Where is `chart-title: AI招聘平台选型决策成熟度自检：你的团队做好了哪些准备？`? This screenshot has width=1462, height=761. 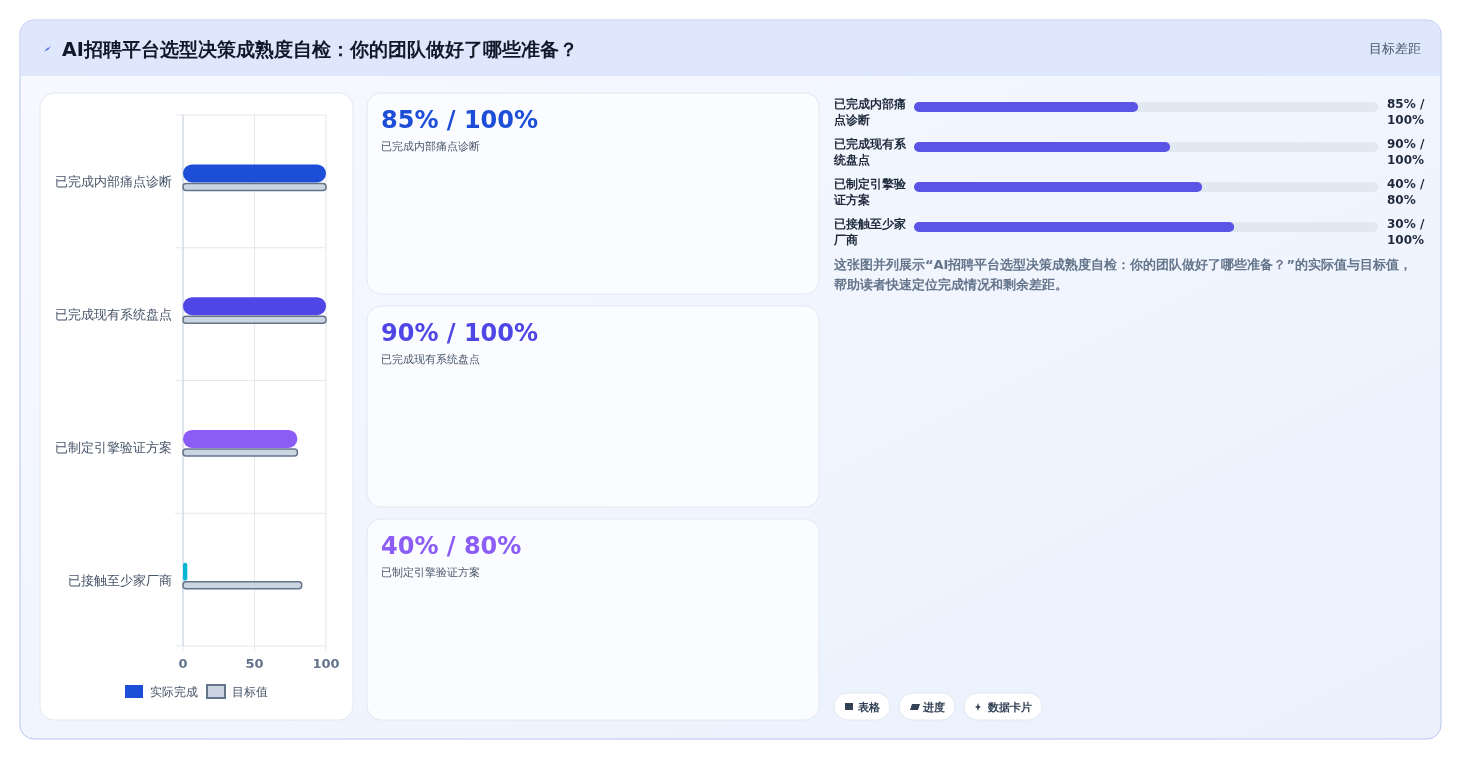
chart-title: AI招聘平台选型决策成熟度自检：你的团队做好了哪些准备？ is located at coordinates (320, 49).